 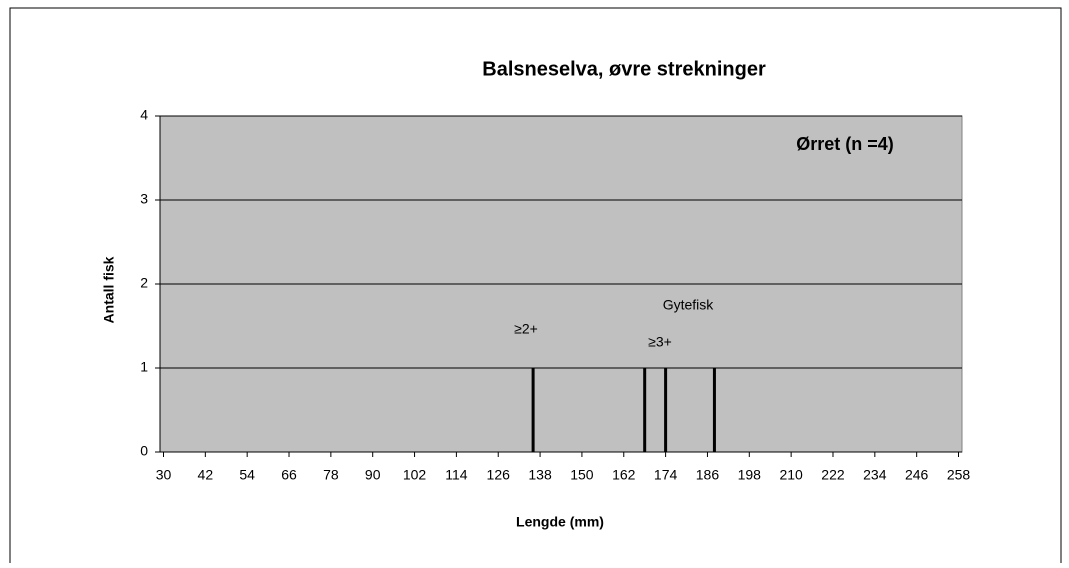 I want to click on x-tick-label: 78, so click(x=331, y=475).